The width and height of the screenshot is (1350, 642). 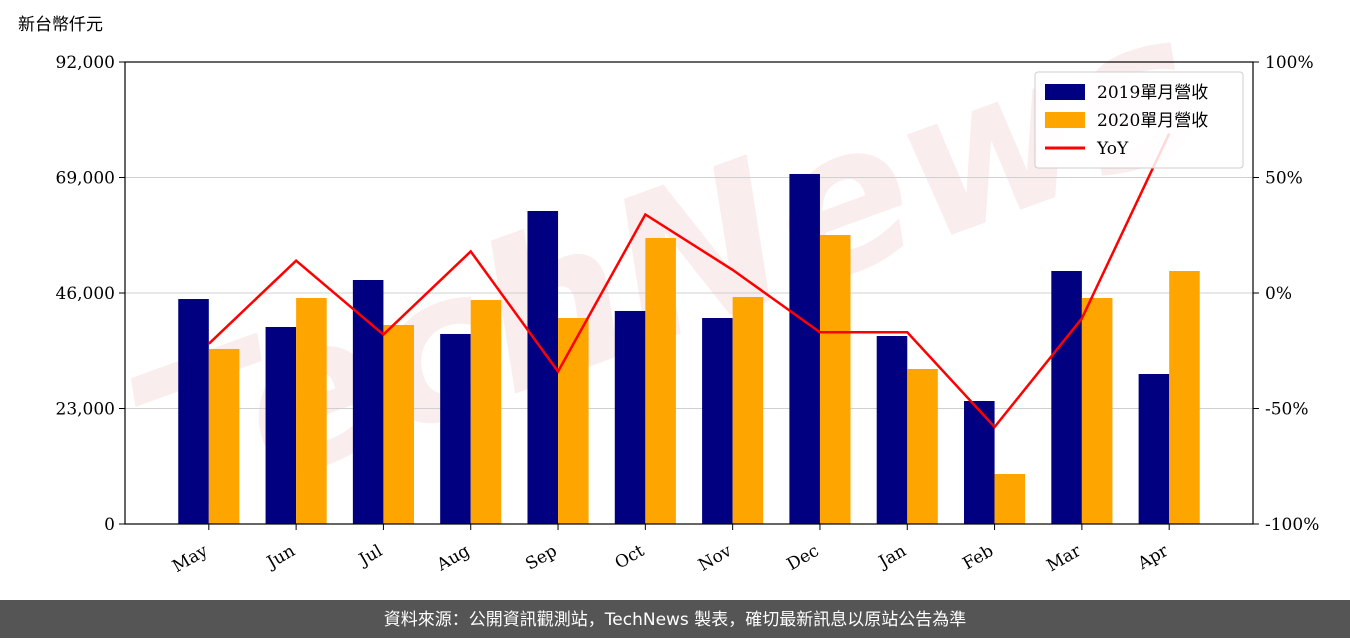 What do you see at coordinates (1152, 121) in the screenshot?
I see `legend-label: 2020單月營收` at bounding box center [1152, 121].